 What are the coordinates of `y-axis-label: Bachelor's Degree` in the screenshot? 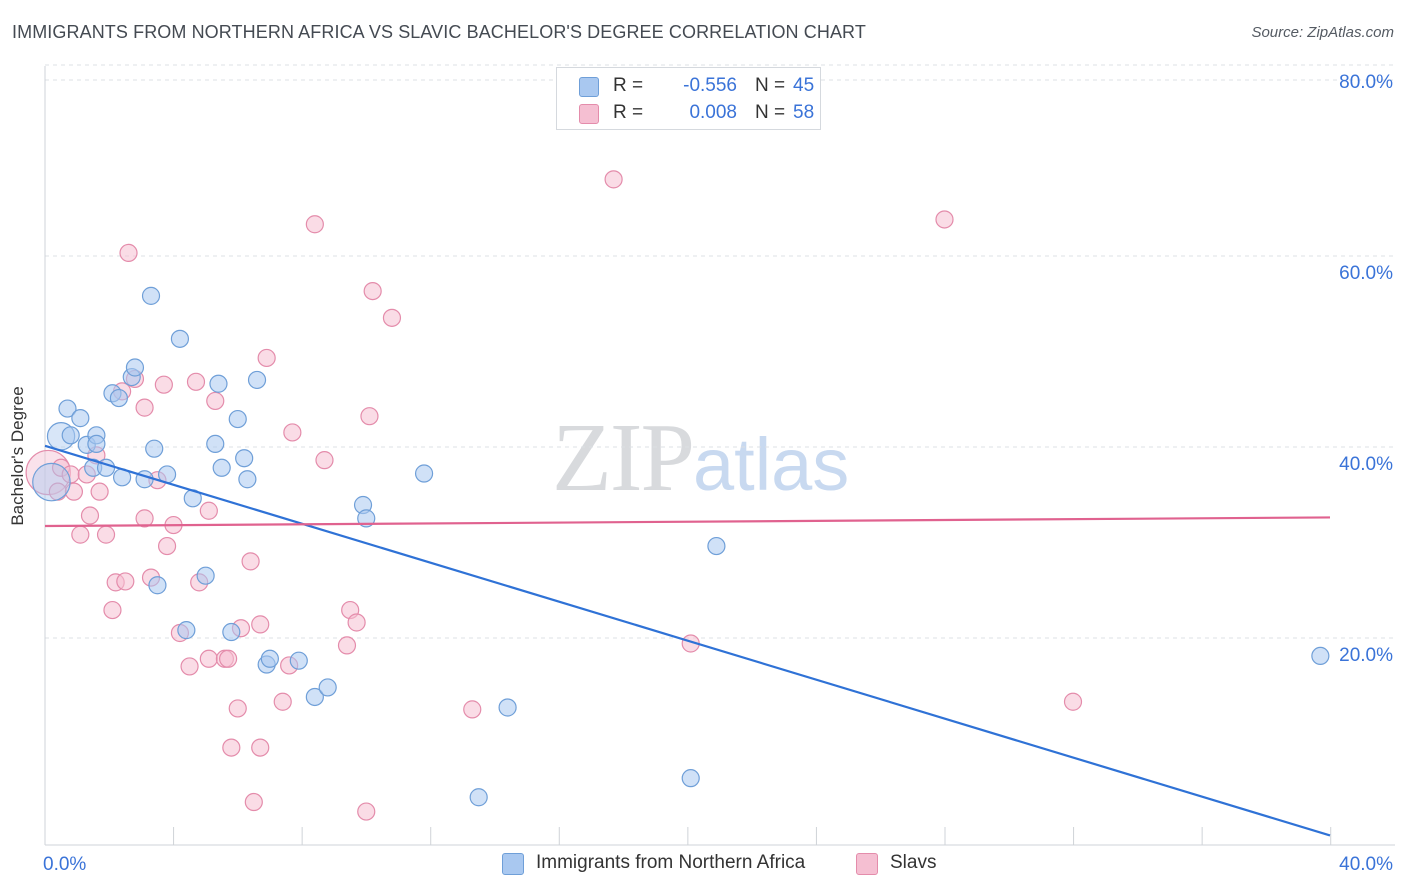 It's located at (17, 456).